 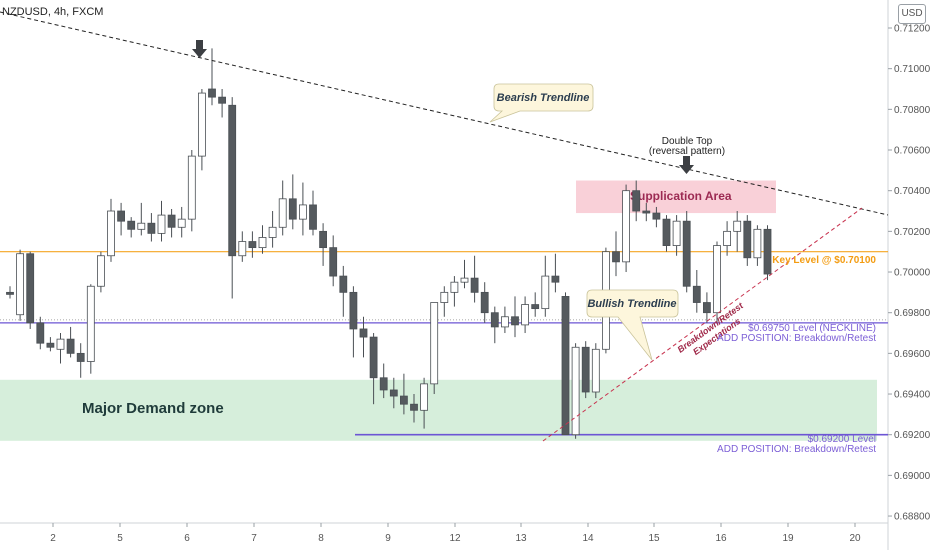 I want to click on double-top-sublabel: (reversal pattern), so click(x=687, y=151).